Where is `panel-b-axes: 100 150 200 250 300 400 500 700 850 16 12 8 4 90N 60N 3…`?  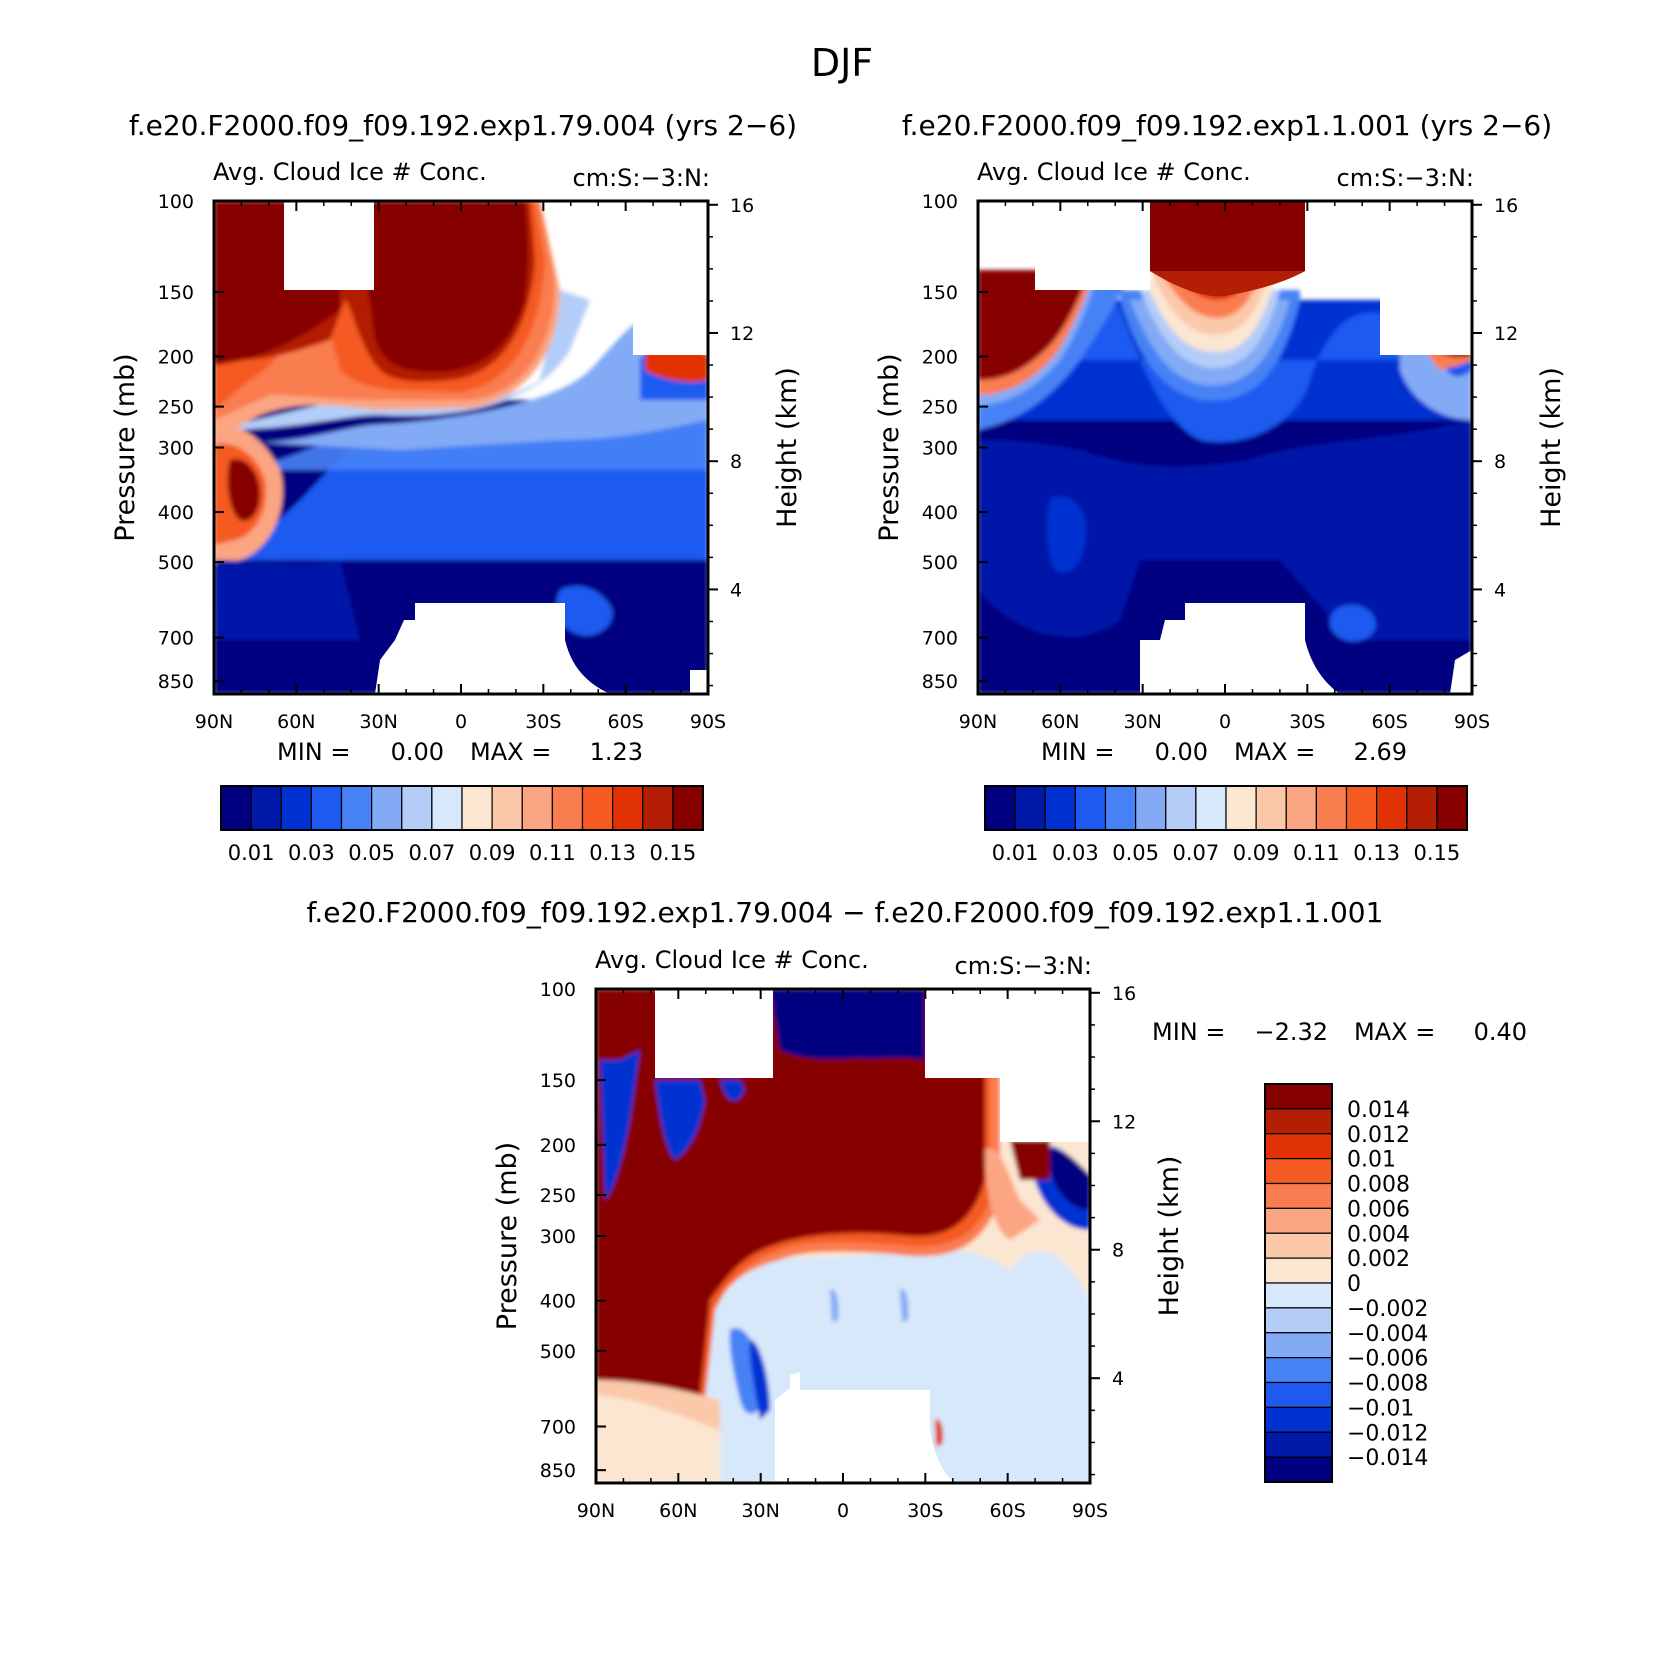 panel-b-axes: 100 150 200 250 300 400 500 700 850 16 12 8 4 90N 60N 3… is located at coordinates (1220, 462).